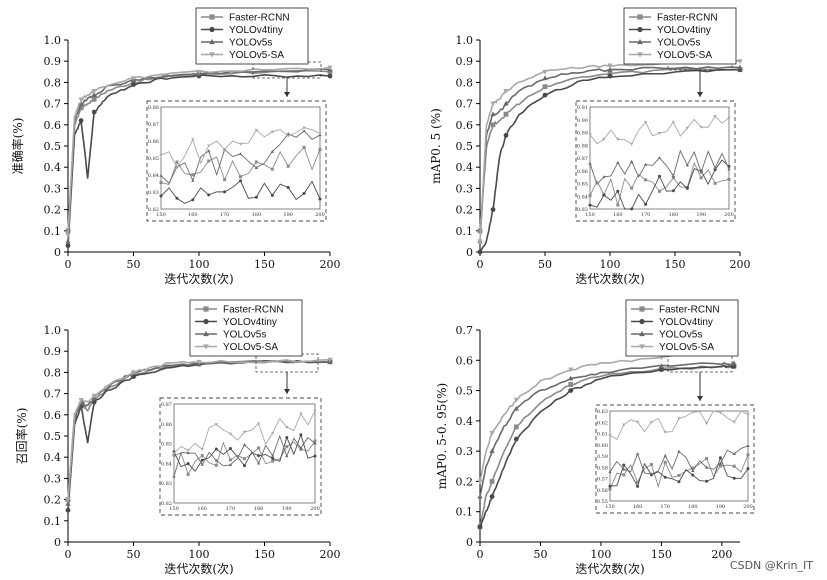  Describe the element at coordinates (465, 481) in the screenshot. I see `y-tick-label: 0.2` at that location.